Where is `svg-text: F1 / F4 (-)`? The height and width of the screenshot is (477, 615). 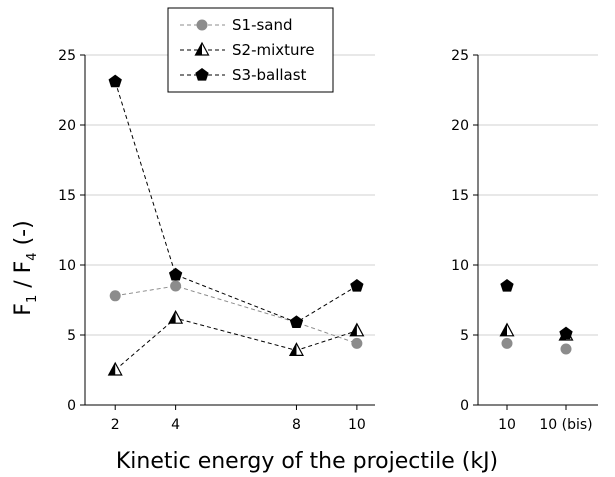
svg-text: F1 / F4 (-) is located at coordinates (25, 267).